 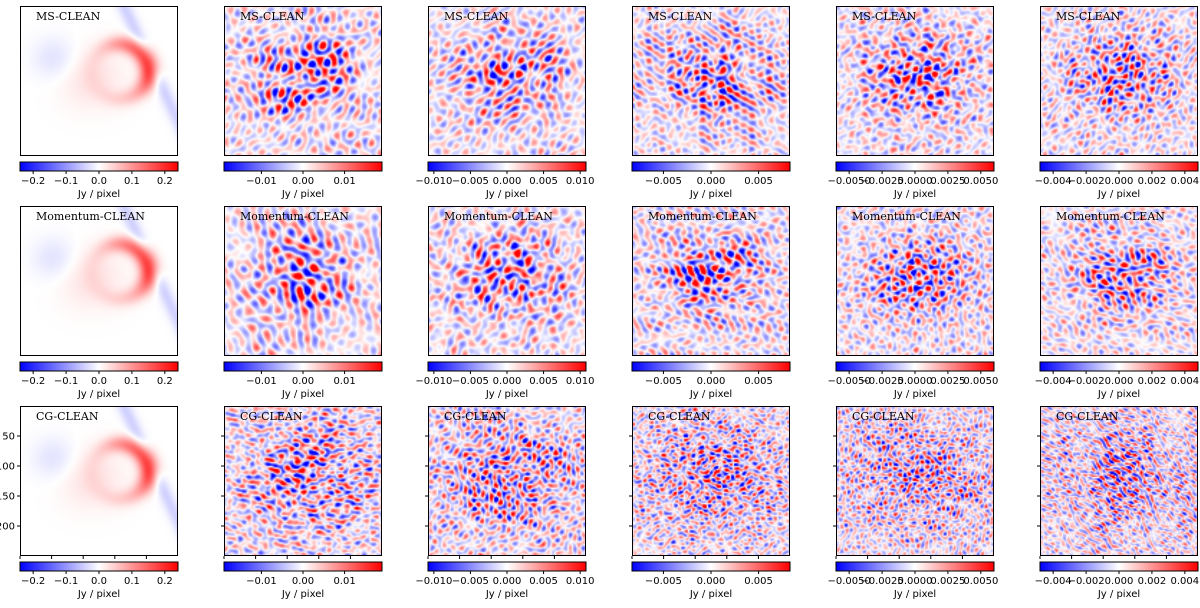 I want to click on panel-frame-r2-c0, so click(x=99, y=481).